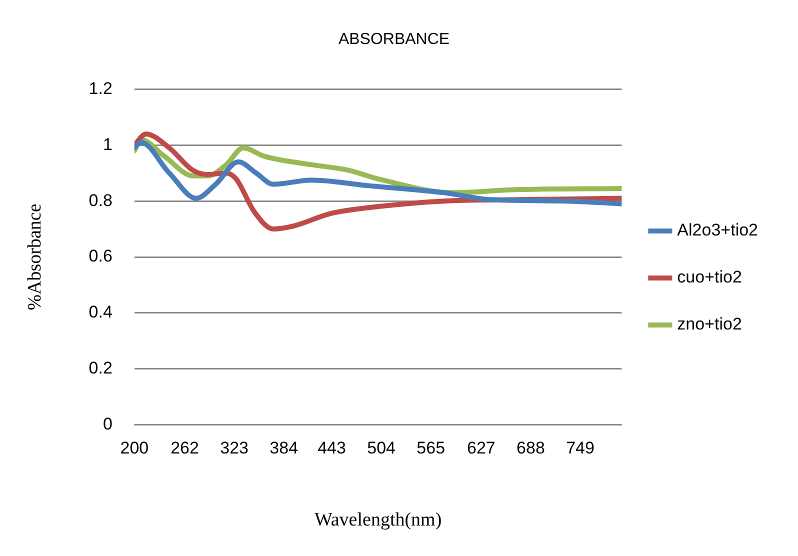 The width and height of the screenshot is (798, 556). What do you see at coordinates (35, 257) in the screenshot?
I see `y-axis-title: %Absorbance` at bounding box center [35, 257].